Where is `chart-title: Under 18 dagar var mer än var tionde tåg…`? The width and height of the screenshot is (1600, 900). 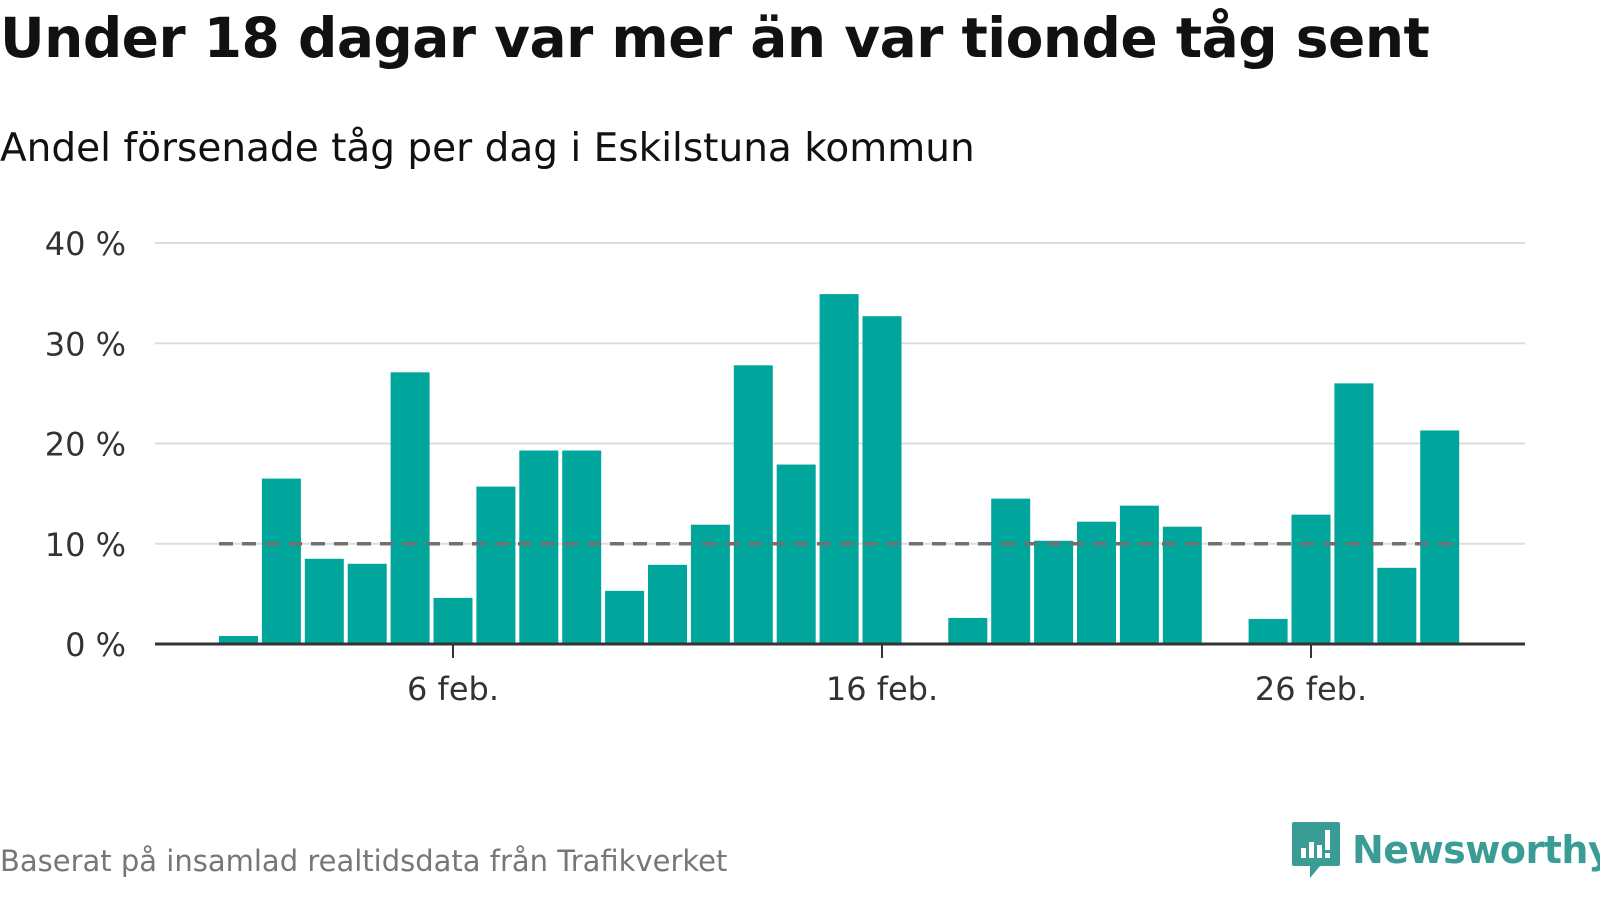
chart-title: Under 18 dagar var mer än var tionde tåg… is located at coordinates (715, 38).